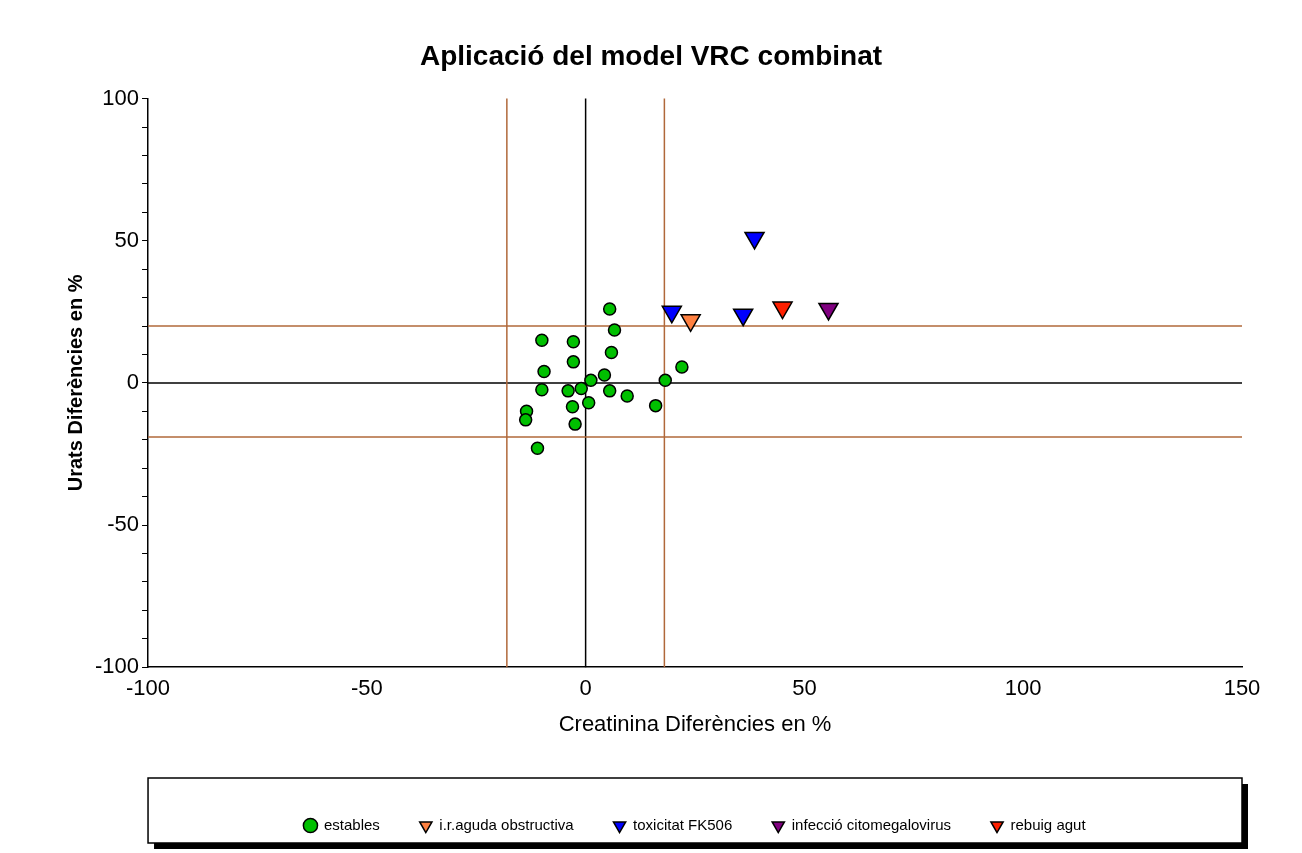  Describe the element at coordinates (1023, 688) in the screenshot. I see `x-tick-label: 100` at that location.